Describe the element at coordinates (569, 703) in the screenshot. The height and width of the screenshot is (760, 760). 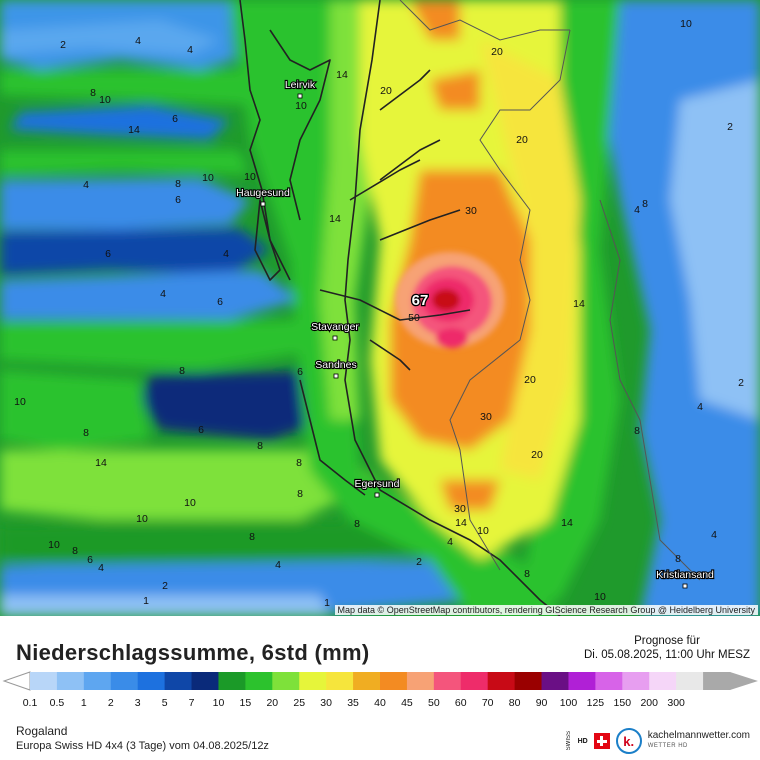
I see `legend-tick-label: 100` at that location.